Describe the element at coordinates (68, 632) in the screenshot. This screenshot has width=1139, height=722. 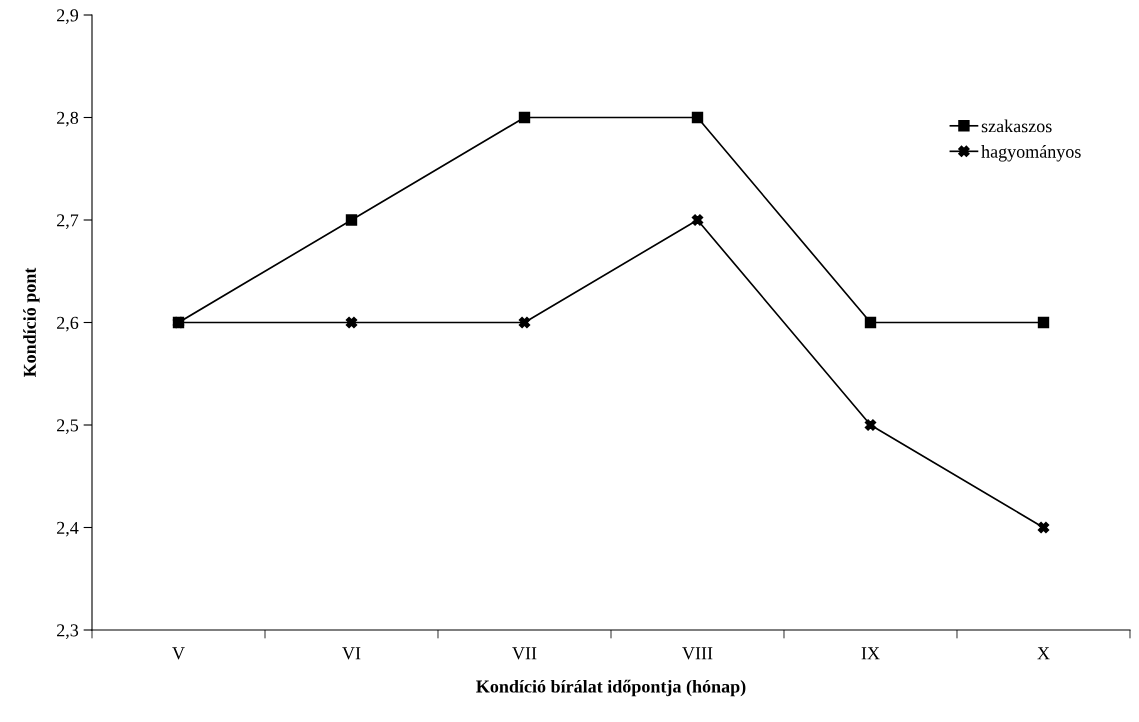
I see `y-tick-label: 2,3` at that location.